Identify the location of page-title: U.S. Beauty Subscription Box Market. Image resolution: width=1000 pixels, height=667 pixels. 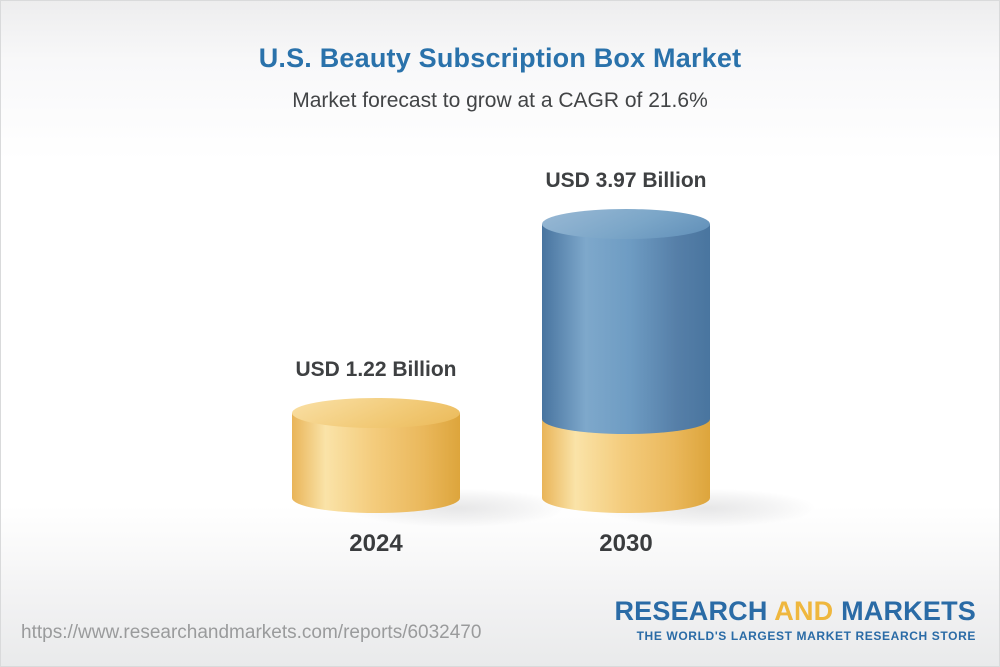
(500, 58).